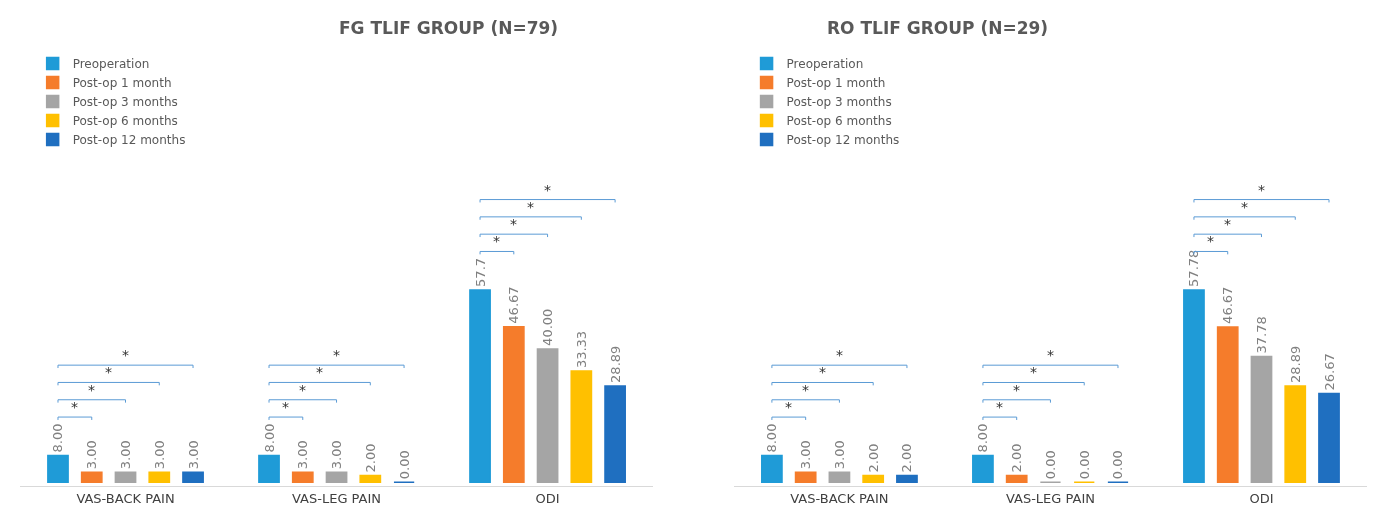 This screenshot has width=1387, height=526. Describe the element at coordinates (1194, 268) in the screenshot. I see `data-label: 57.78` at that location.